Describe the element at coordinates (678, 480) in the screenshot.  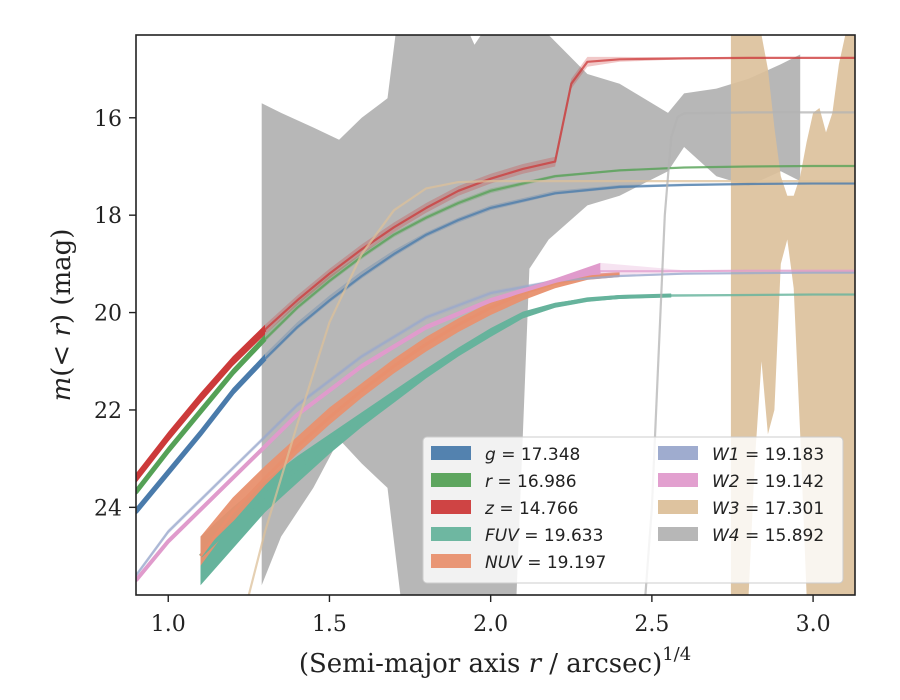
I see `legend-swatch-w2` at that location.